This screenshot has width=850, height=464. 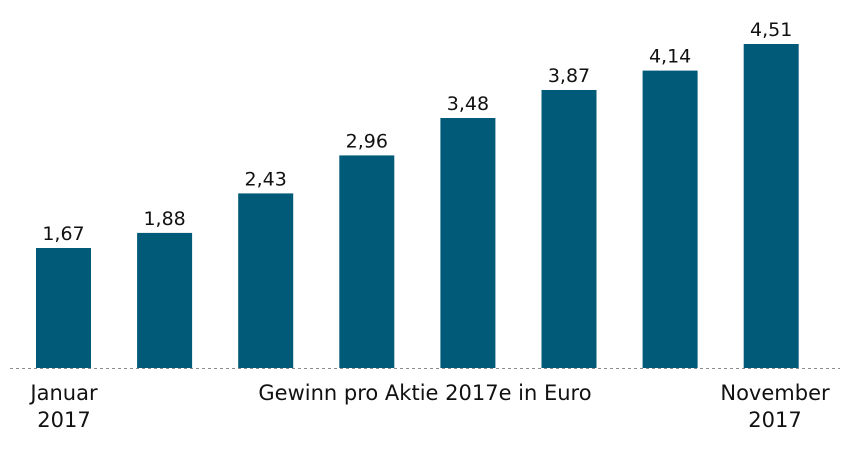 What do you see at coordinates (775, 420) in the screenshot?
I see `x-axis-end-year: 2017` at bounding box center [775, 420].